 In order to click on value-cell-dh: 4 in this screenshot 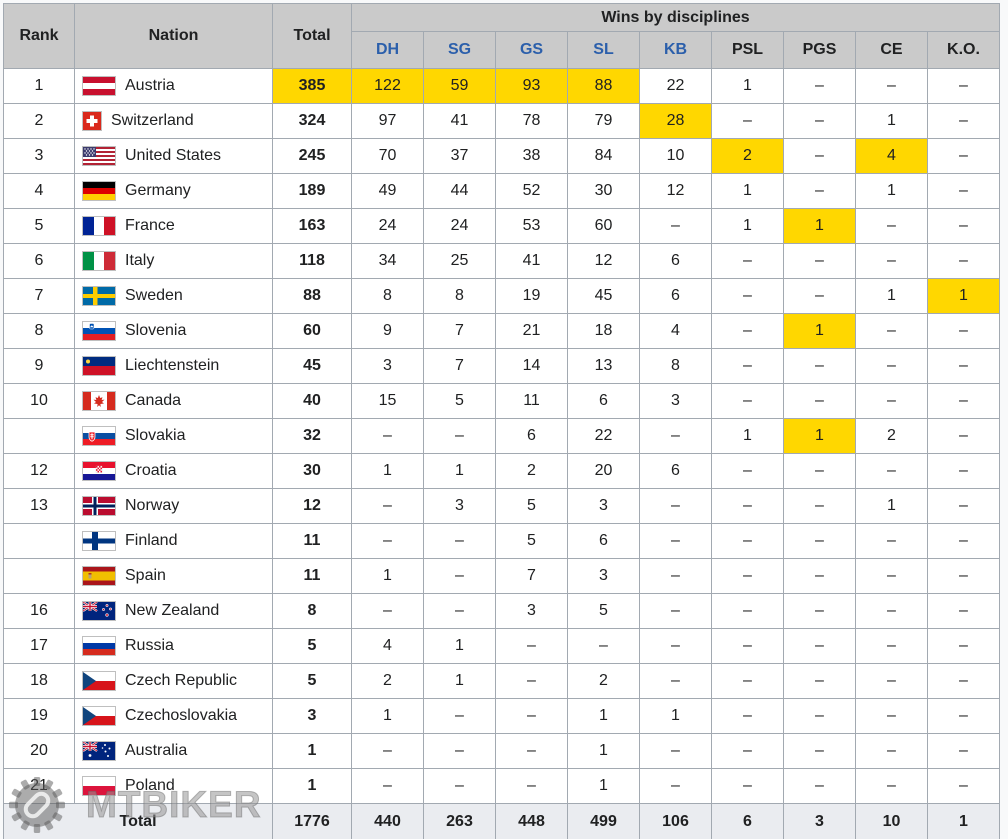, I will do `click(387, 646)`.